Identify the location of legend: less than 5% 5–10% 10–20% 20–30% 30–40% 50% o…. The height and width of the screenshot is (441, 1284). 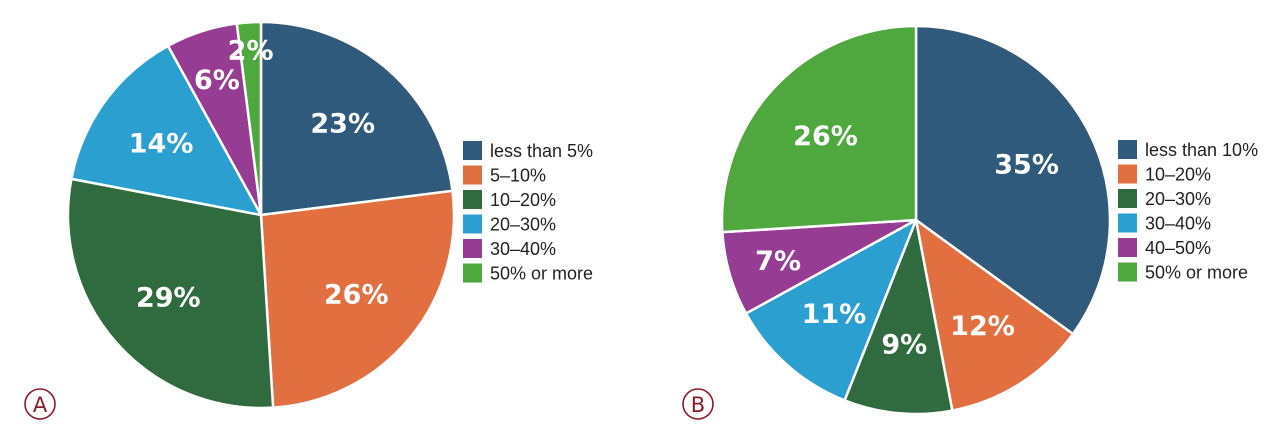
(528, 212).